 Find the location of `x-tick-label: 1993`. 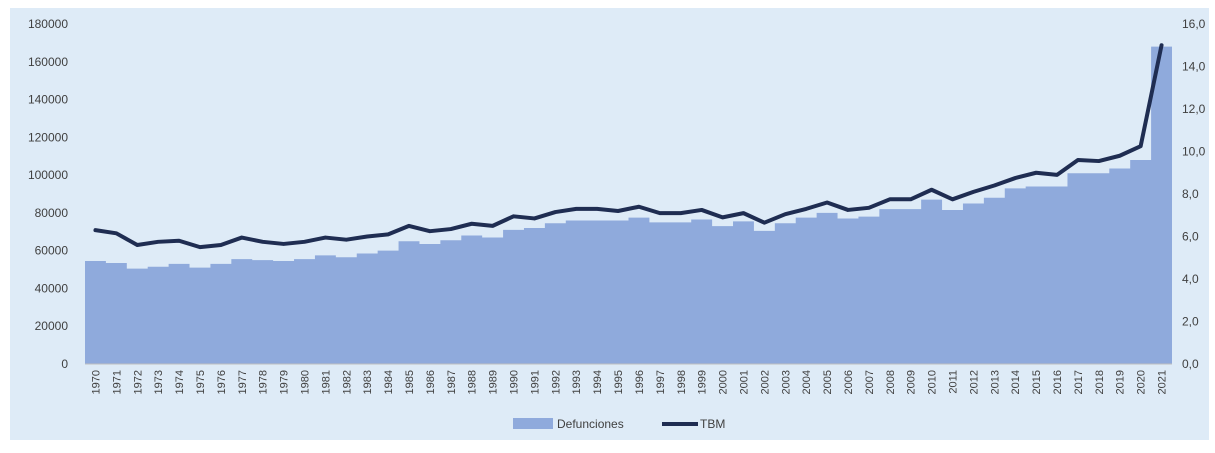

x-tick-label: 1993 is located at coordinates (577, 382).